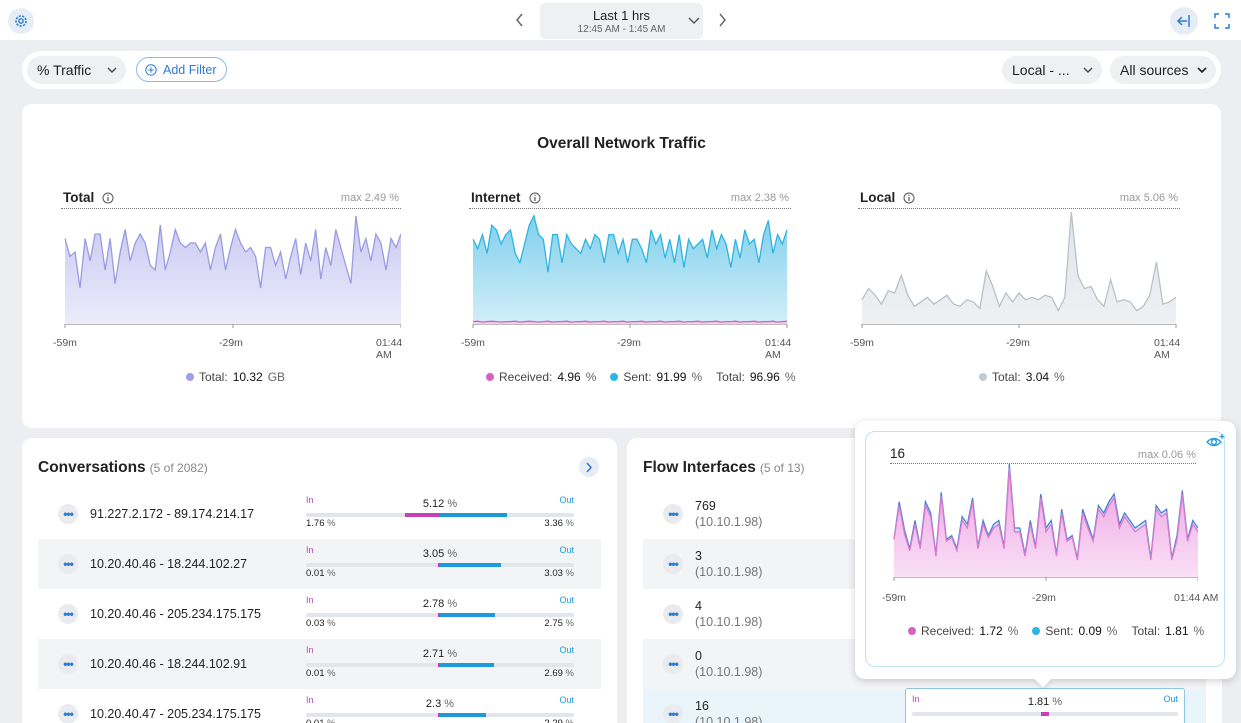 The height and width of the screenshot is (723, 1241). Describe the element at coordinates (321, 720) in the screenshot. I see `in-value: 0.01 %` at that location.